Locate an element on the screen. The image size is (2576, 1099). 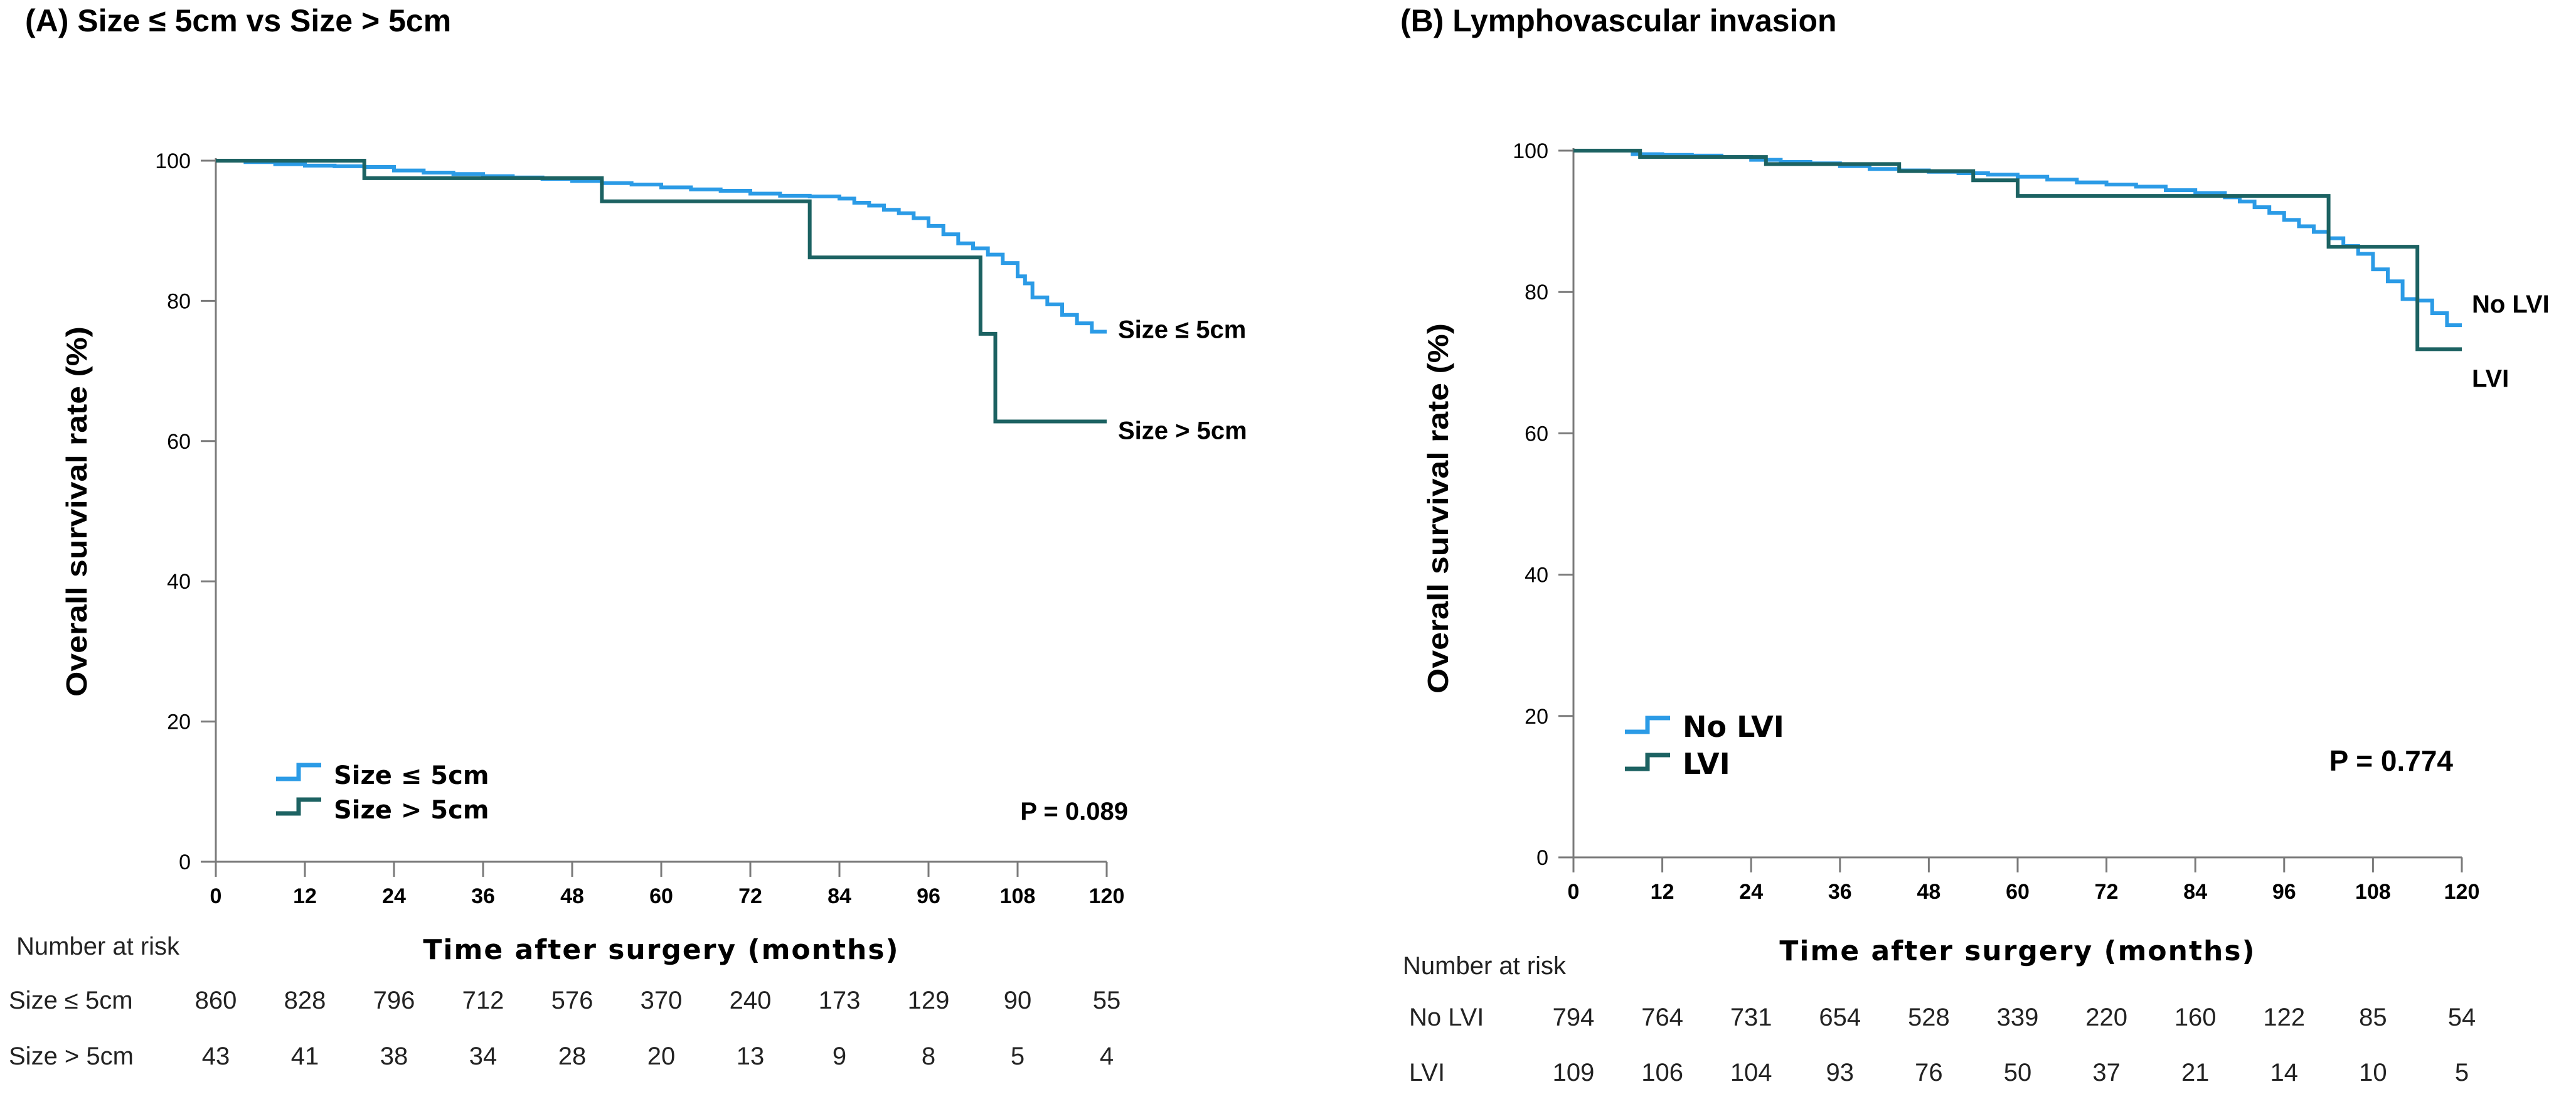
risk-count: 339 is located at coordinates (2018, 1018).